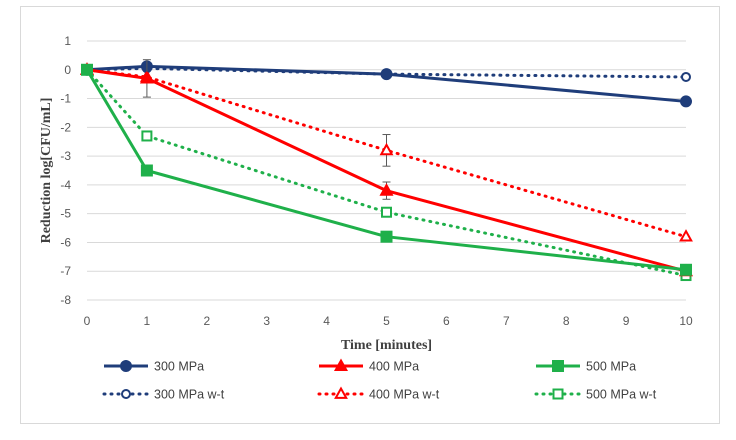  I want to click on x-tick-label: 6, so click(446, 321).